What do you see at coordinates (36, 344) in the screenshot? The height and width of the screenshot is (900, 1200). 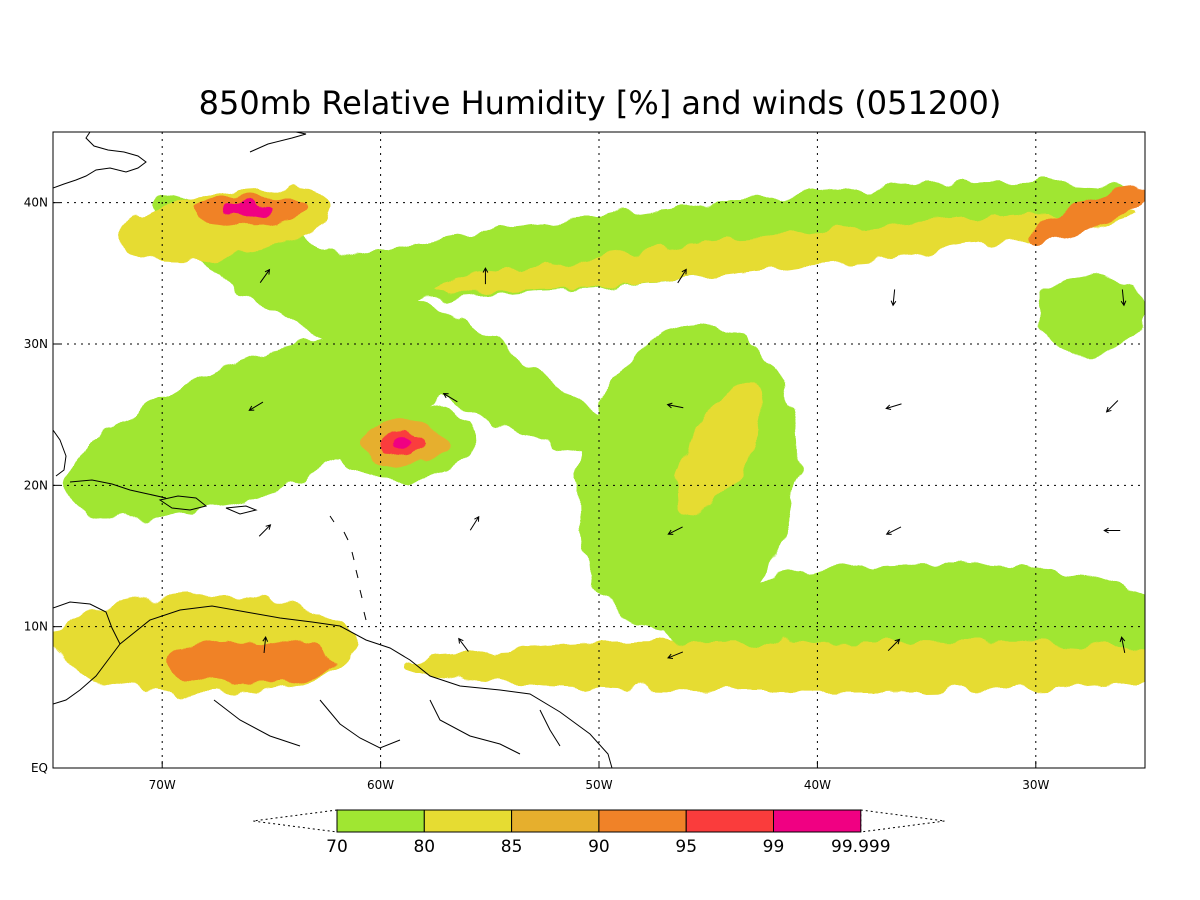 I see `lat-tick-label-3: 30N` at bounding box center [36, 344].